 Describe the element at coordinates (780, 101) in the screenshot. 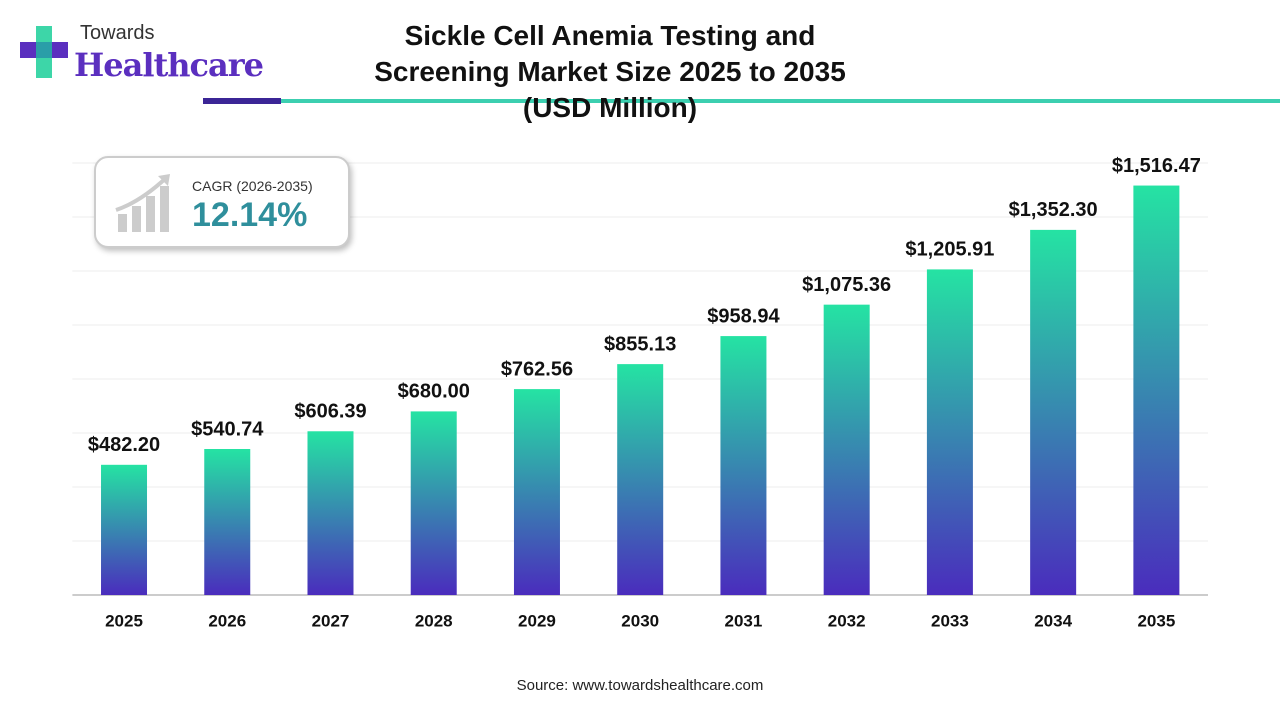

I see `header-rule` at that location.